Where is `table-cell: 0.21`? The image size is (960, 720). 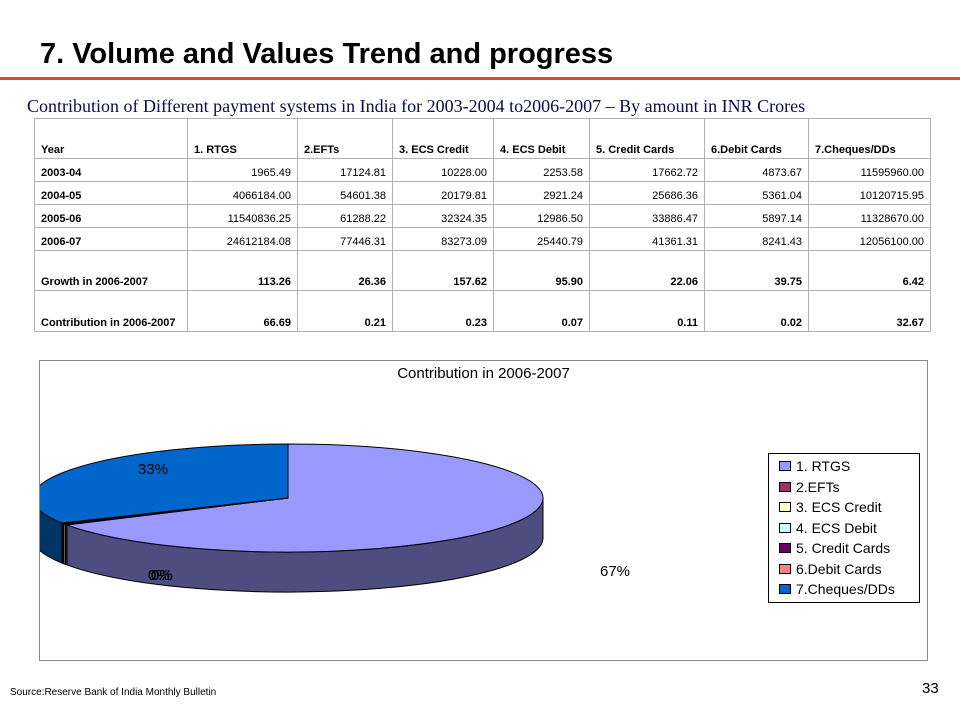
table-cell: 0.21 is located at coordinates (345, 311).